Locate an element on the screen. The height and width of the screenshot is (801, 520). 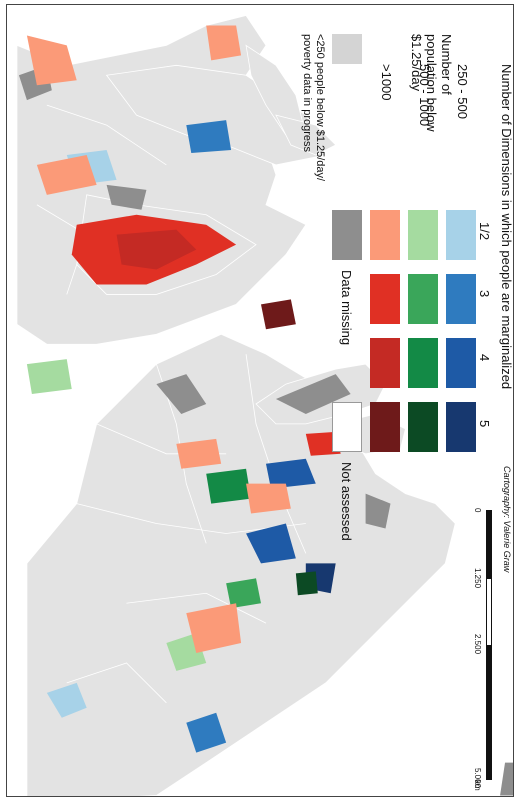
scale-tick: 2.500 is located at coordinates (477, 644).